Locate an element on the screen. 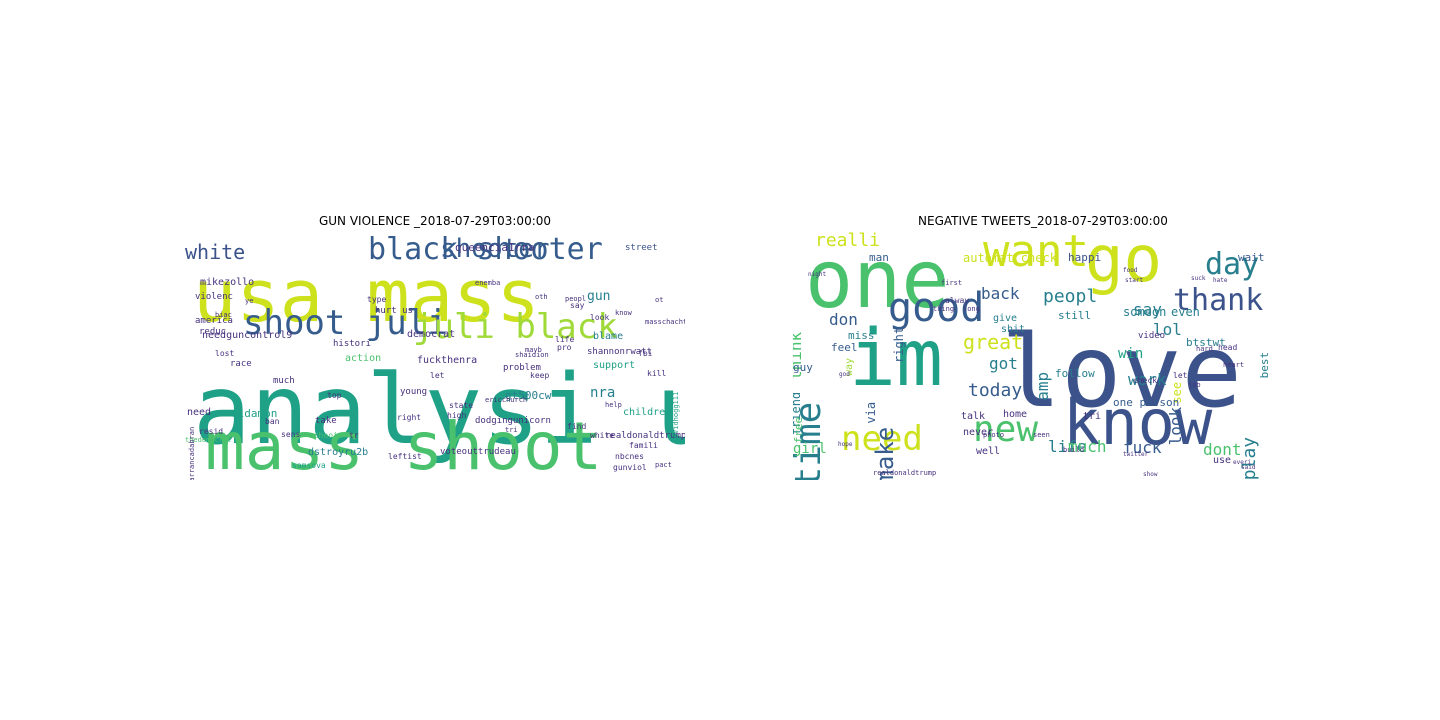 Image resolution: width=1440 pixels, height=720 pixels. cloud-word: follow is located at coordinates (1075, 373).